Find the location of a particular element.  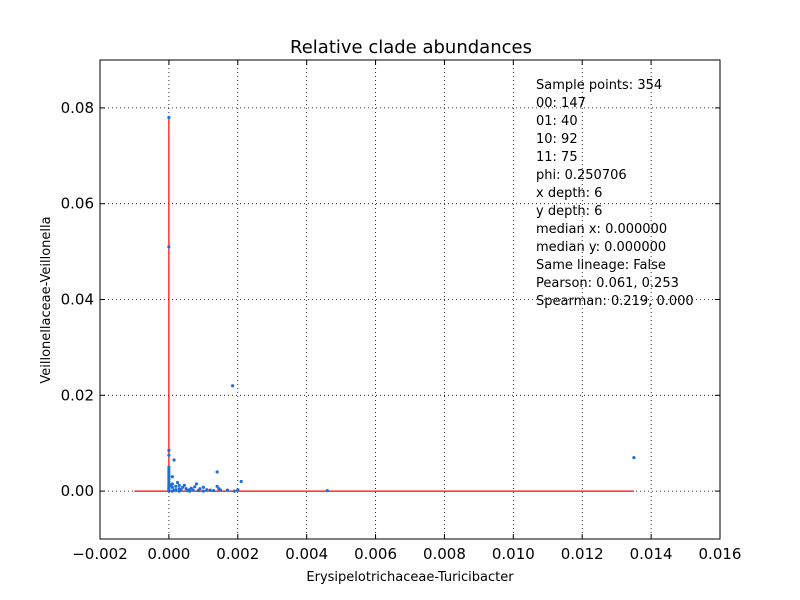

x-tick-label: 0.014 is located at coordinates (651, 554).